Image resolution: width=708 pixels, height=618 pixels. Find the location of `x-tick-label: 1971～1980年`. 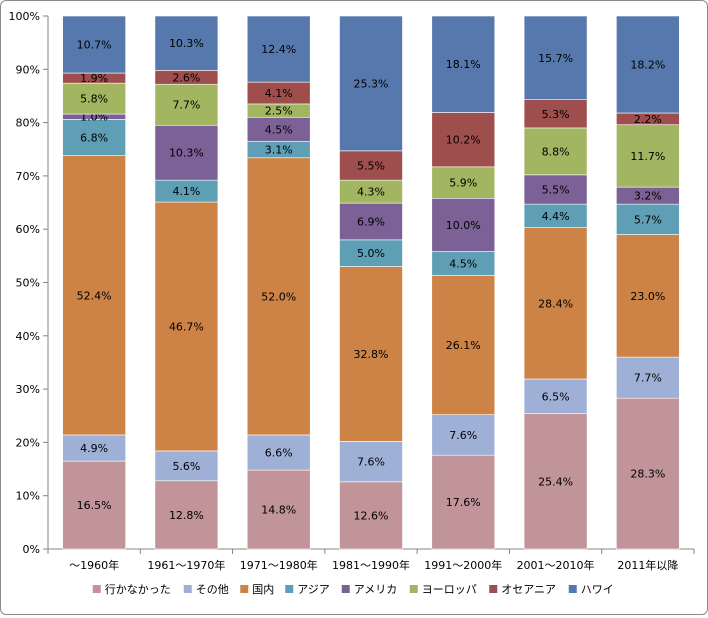

x-tick-label: 1971～1980年 is located at coordinates (279, 565).